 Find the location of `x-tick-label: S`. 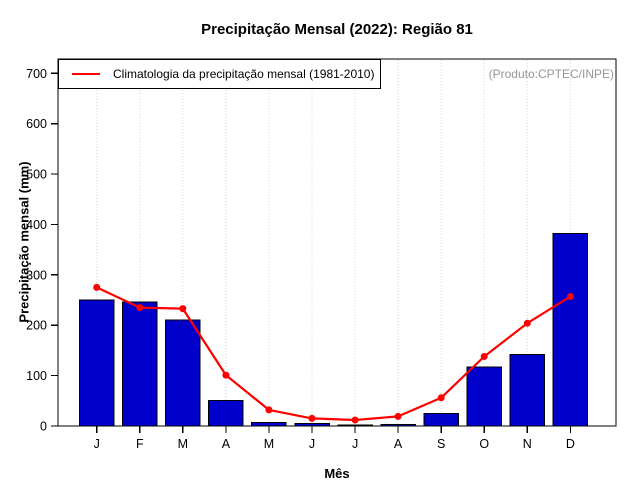

x-tick-label: S is located at coordinates (441, 444).